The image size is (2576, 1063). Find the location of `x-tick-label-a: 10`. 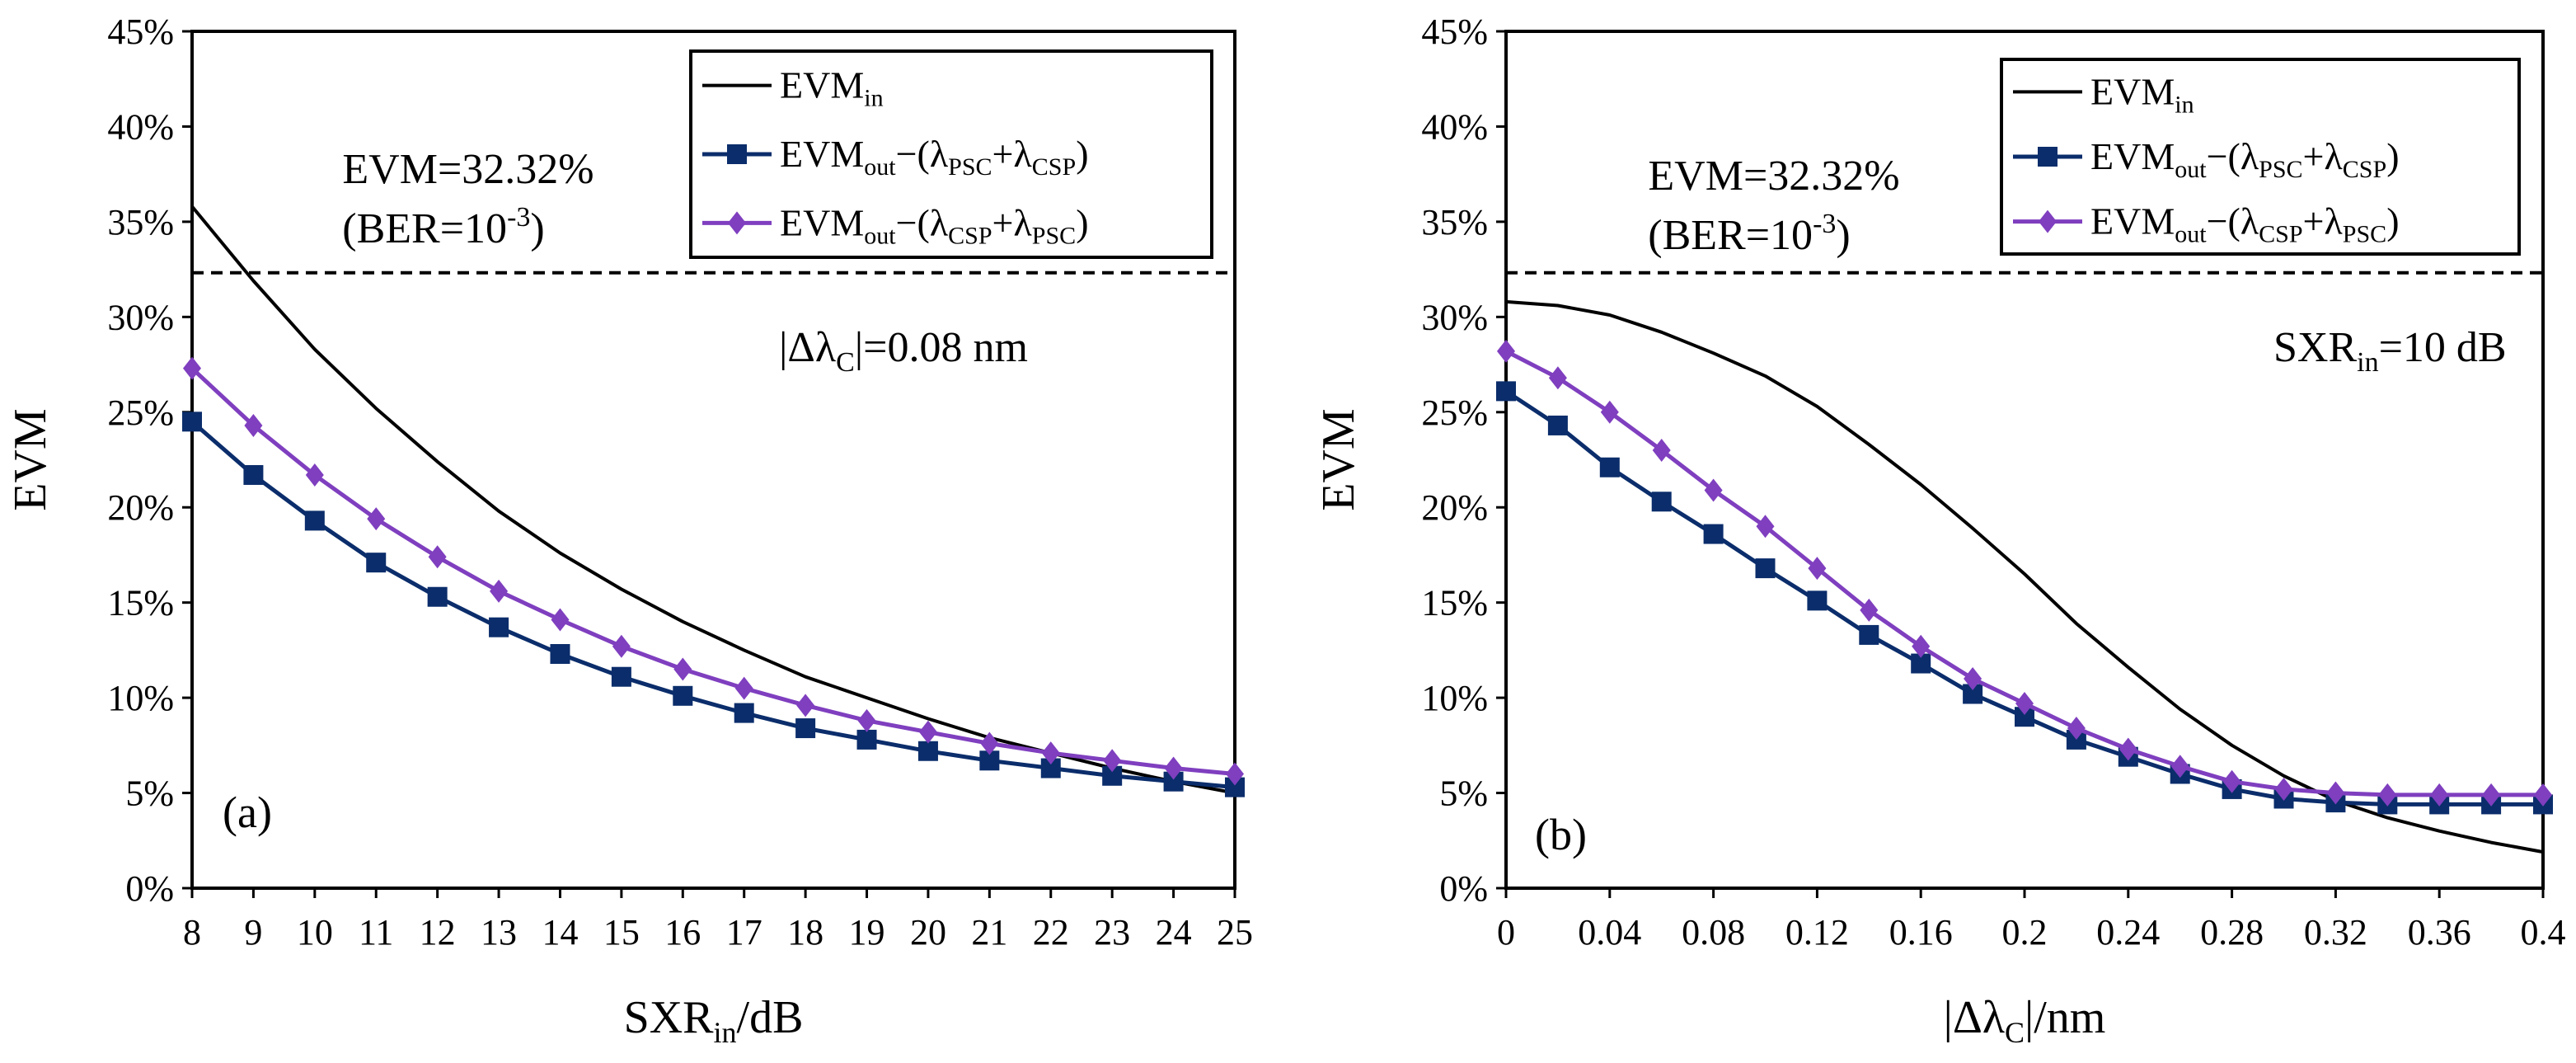

x-tick-label-a: 10 is located at coordinates (315, 932).